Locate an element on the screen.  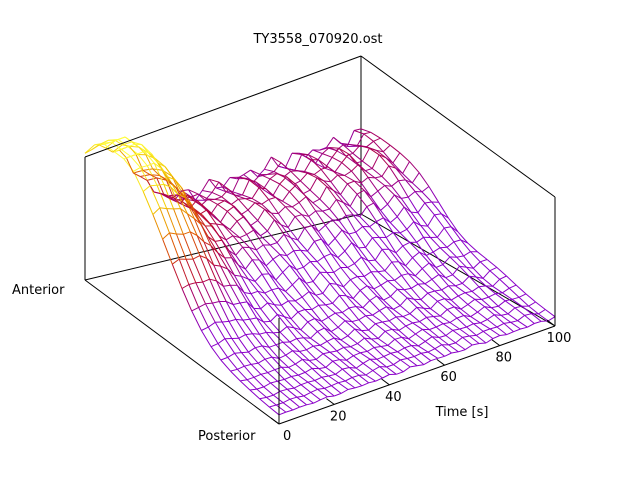
chart-title: TY3558_070920.ost is located at coordinates (317, 39).